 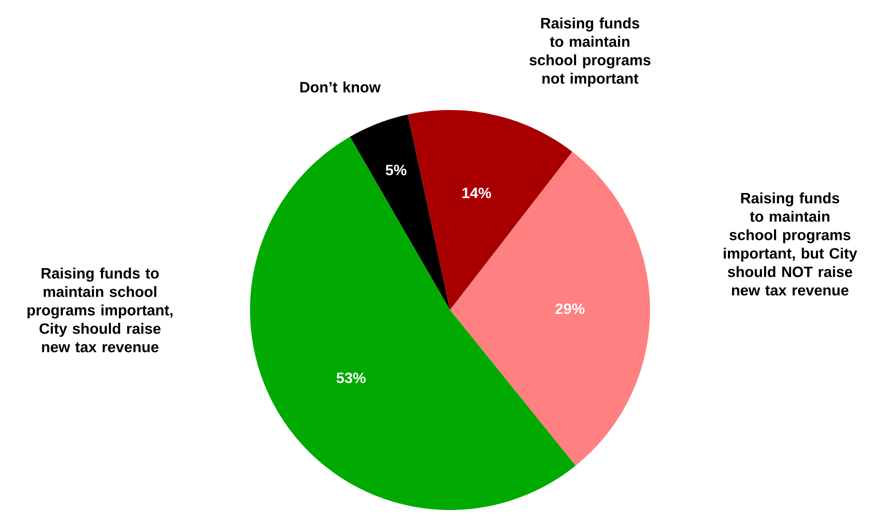 What do you see at coordinates (351, 378) in the screenshot?
I see `data-label: 53%` at bounding box center [351, 378].